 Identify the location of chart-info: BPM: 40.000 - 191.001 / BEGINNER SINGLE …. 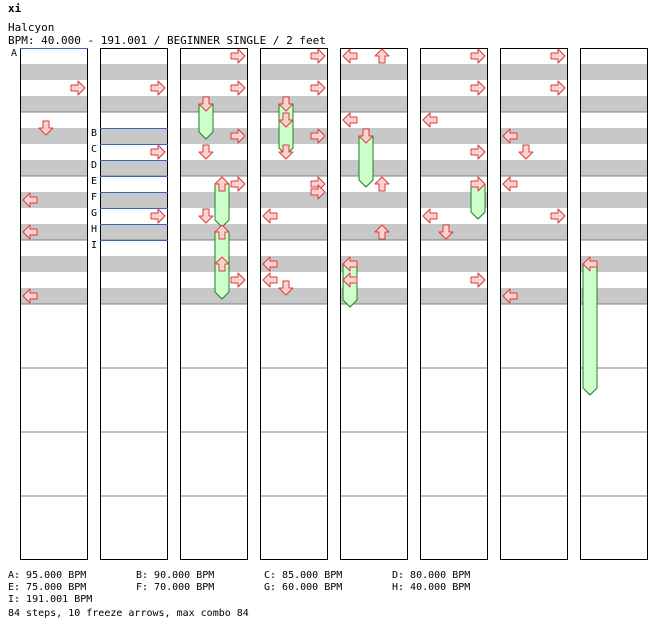
(167, 40).